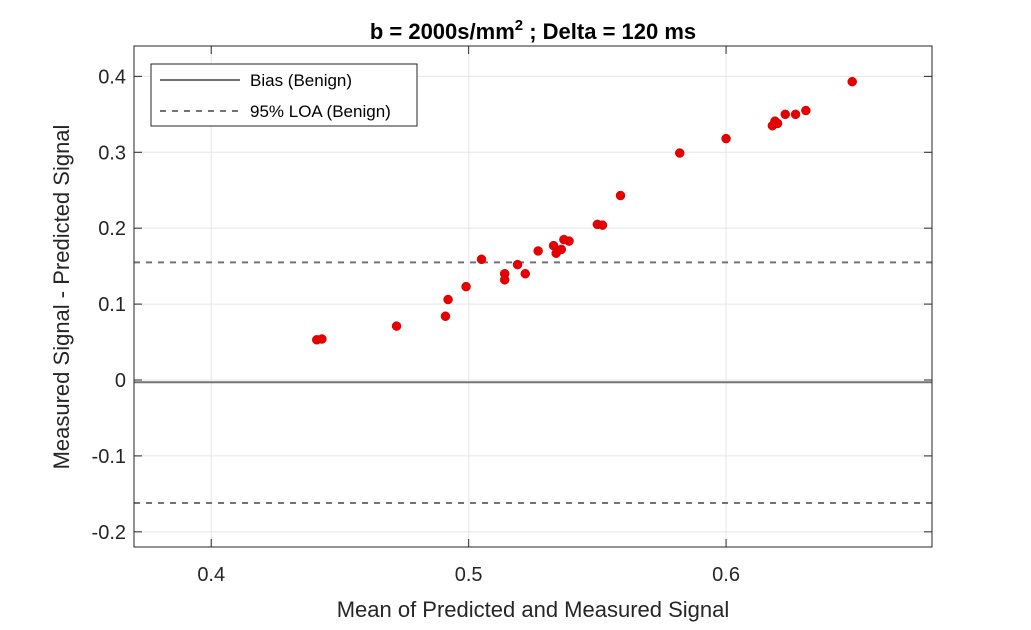 The height and width of the screenshot is (630, 1031). I want to click on x-tick-label-2: 0.6, so click(726, 575).